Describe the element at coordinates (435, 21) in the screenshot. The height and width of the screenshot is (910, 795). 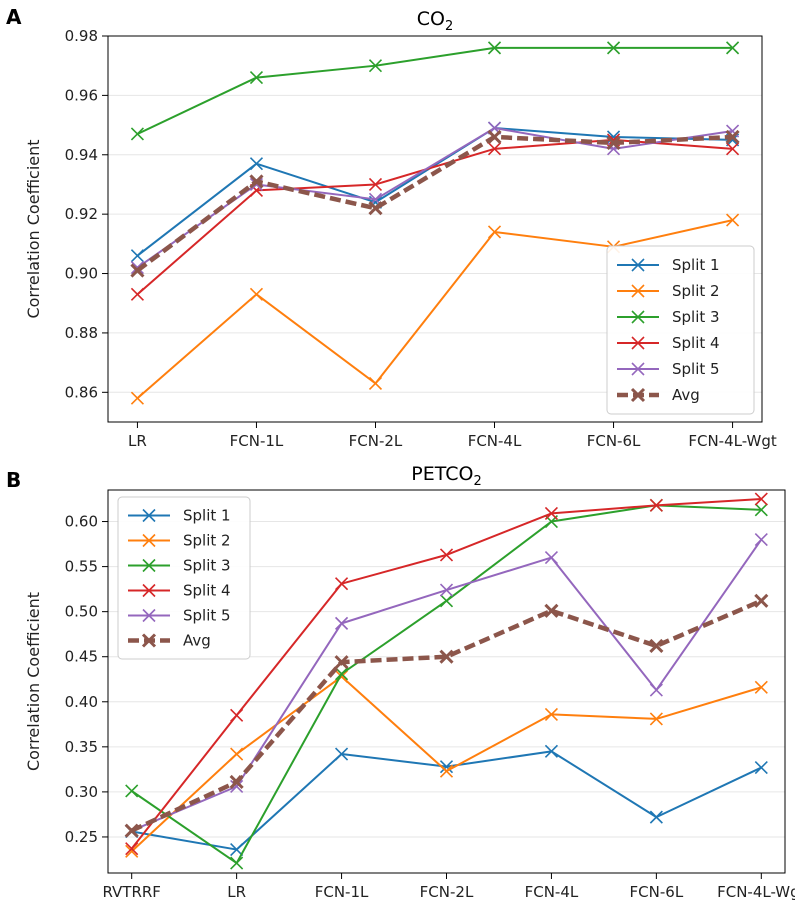
I see `panel-a-title: CO2` at that location.